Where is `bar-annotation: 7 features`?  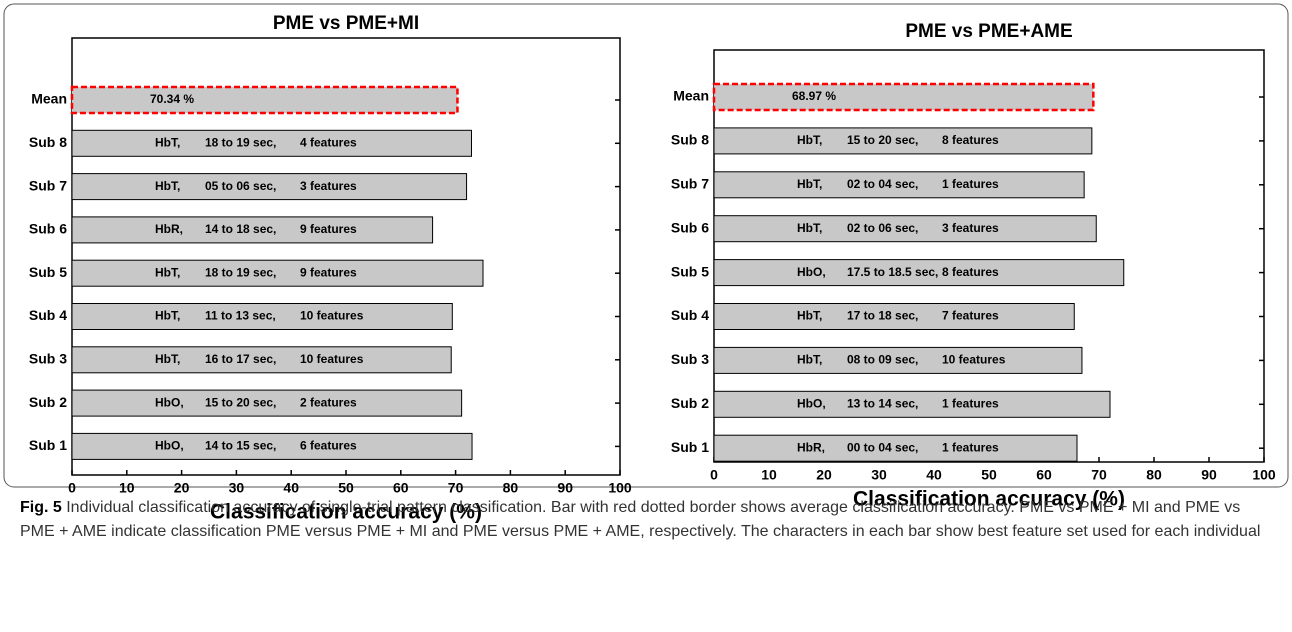 bar-annotation: 7 features is located at coordinates (970, 316).